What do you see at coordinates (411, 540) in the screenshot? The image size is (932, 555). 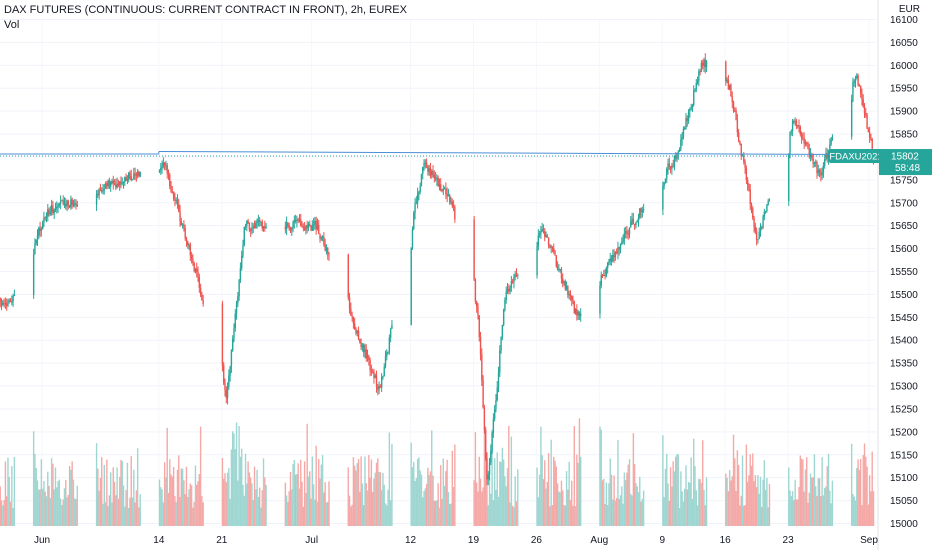 I see `time-tick-label: 12` at bounding box center [411, 540].